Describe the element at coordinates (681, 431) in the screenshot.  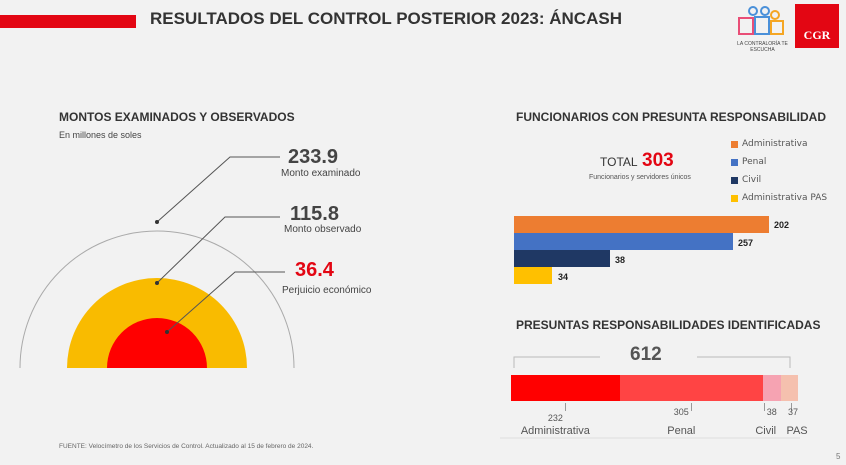
I see `segment-label: Penal` at that location.